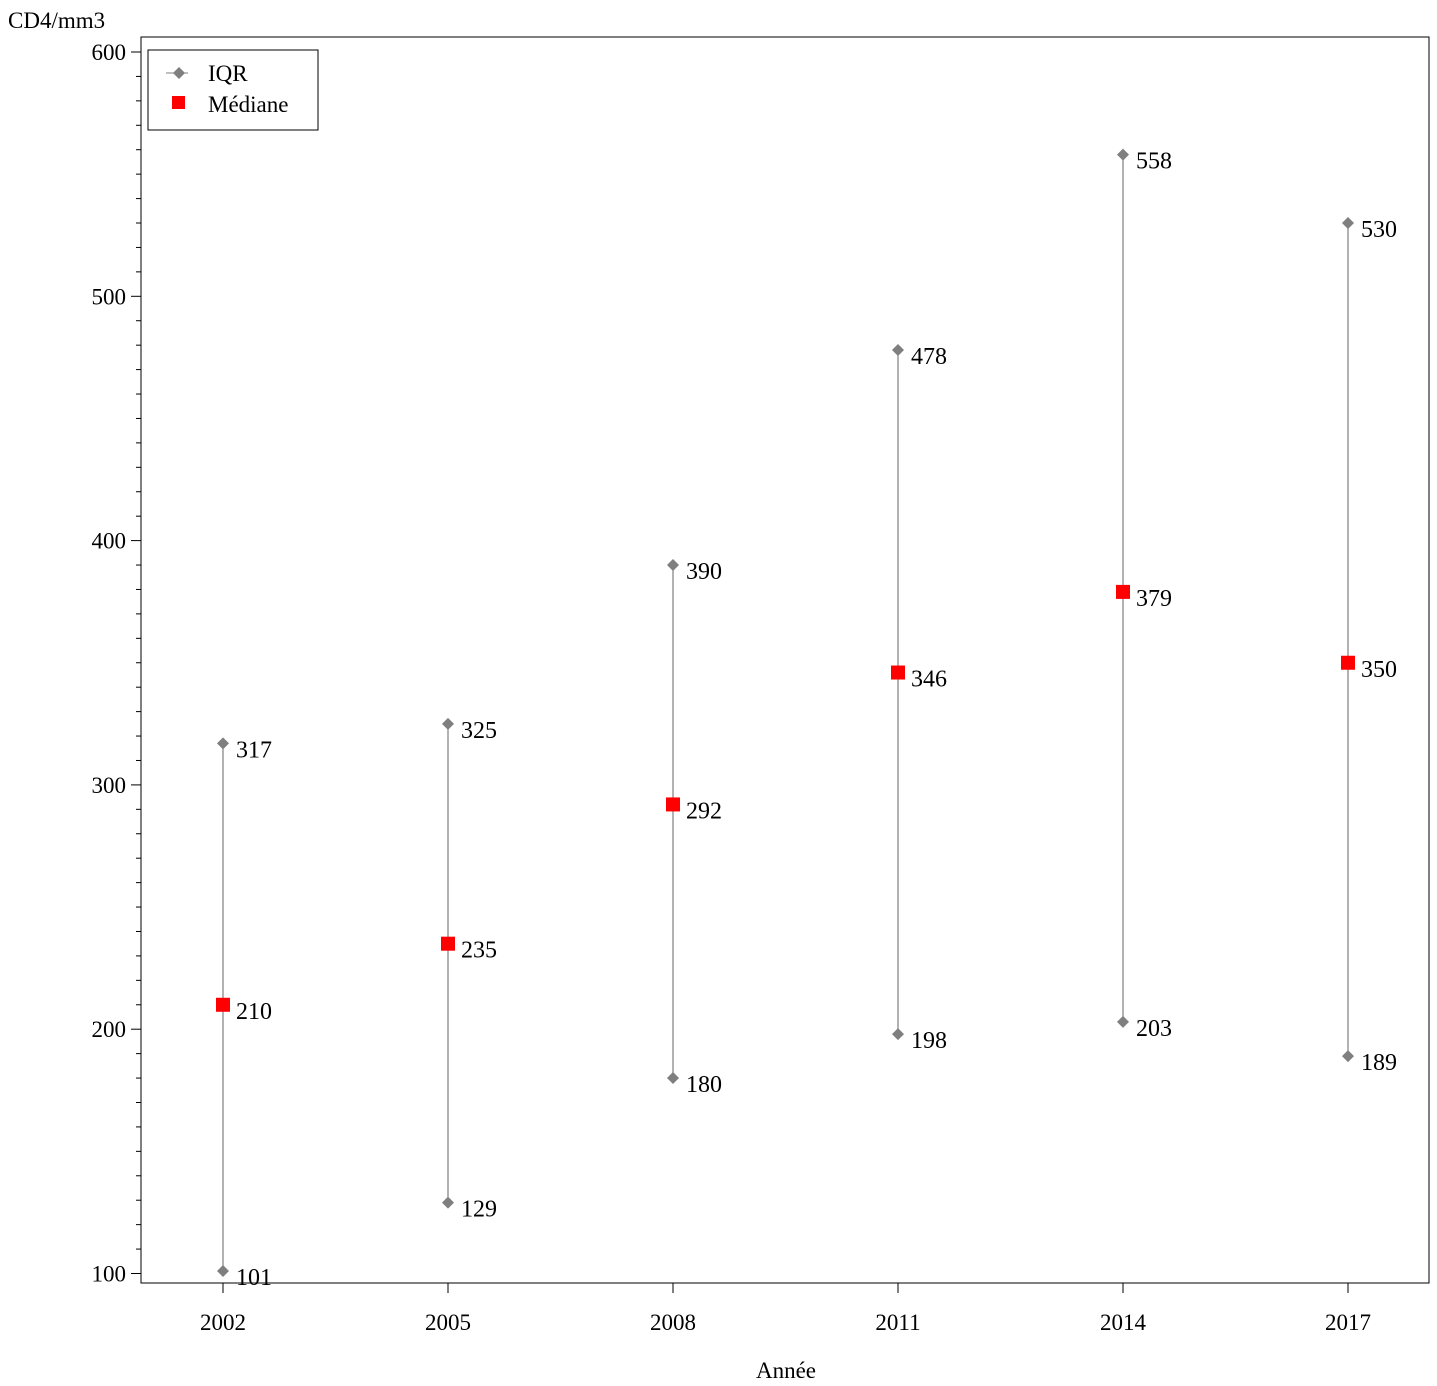  I want to click on median-label: 210, so click(254, 1012).